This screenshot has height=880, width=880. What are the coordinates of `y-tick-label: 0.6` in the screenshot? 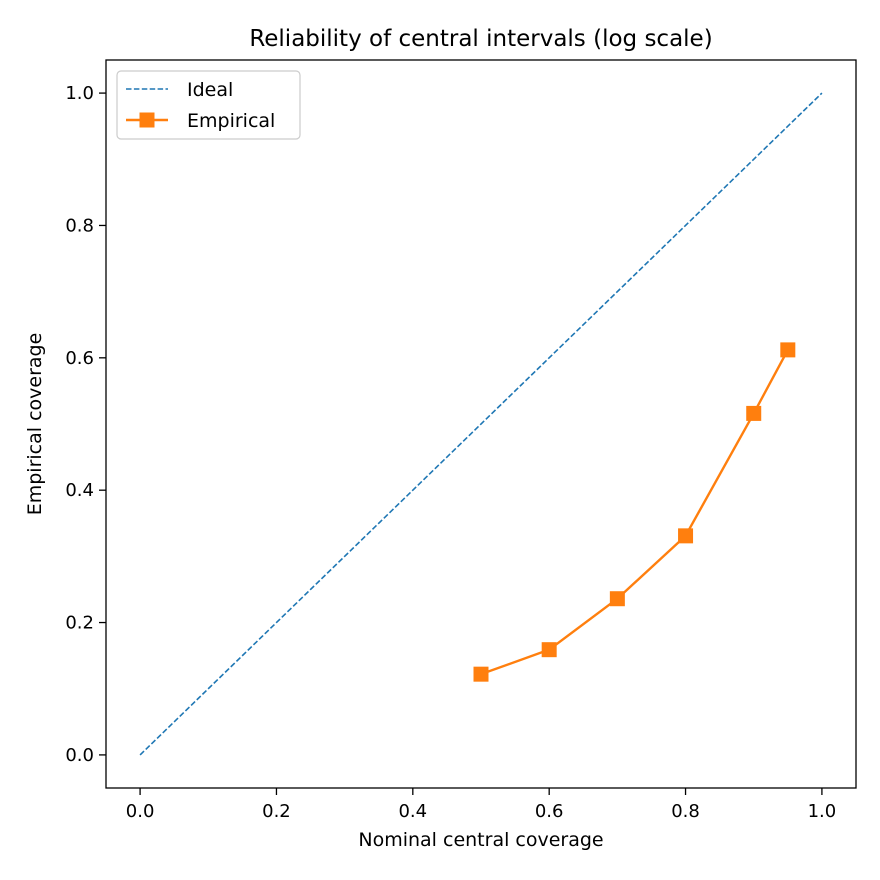 It's located at (79, 358).